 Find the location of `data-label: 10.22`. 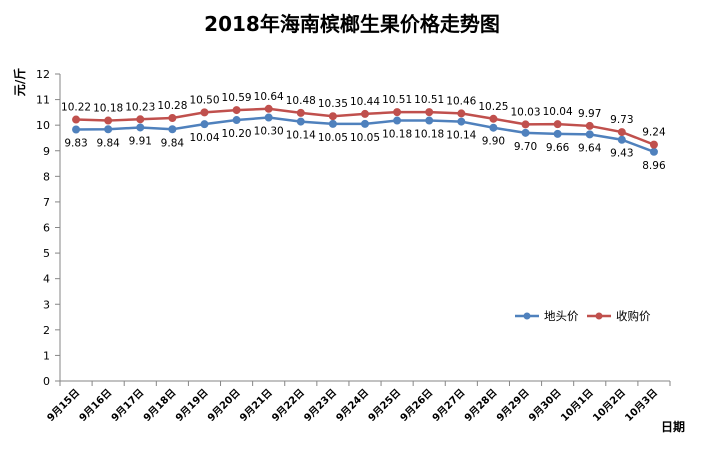

data-label: 10.22 is located at coordinates (76, 108).